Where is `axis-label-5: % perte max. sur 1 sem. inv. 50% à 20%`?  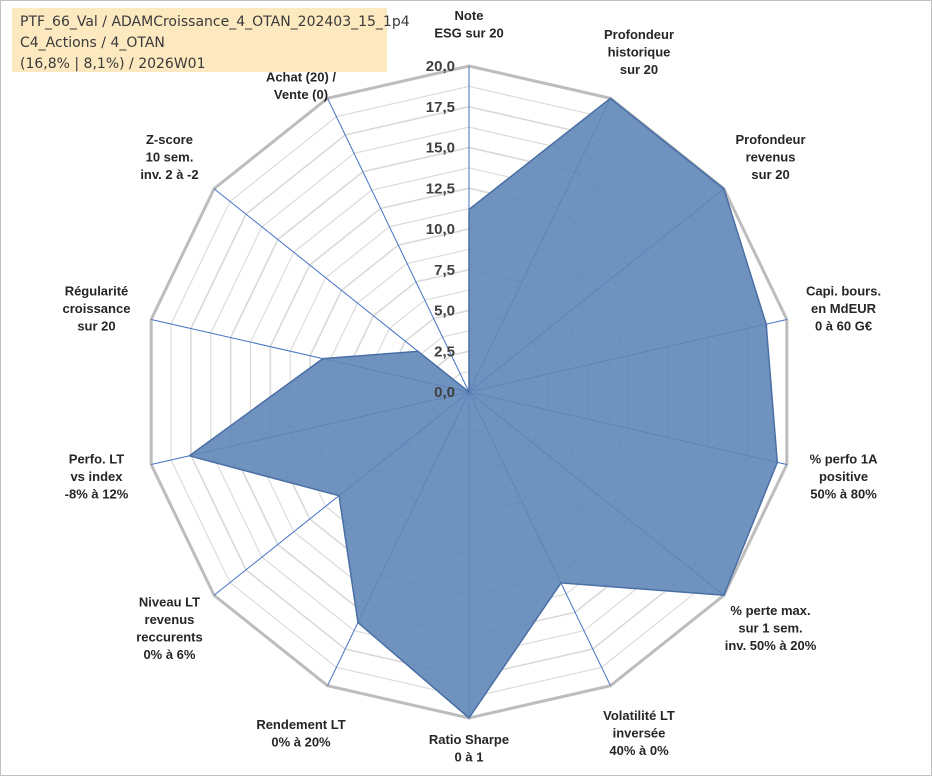
axis-label-5: % perte max. sur 1 sem. inv. 50% à 20% is located at coordinates (771, 628).